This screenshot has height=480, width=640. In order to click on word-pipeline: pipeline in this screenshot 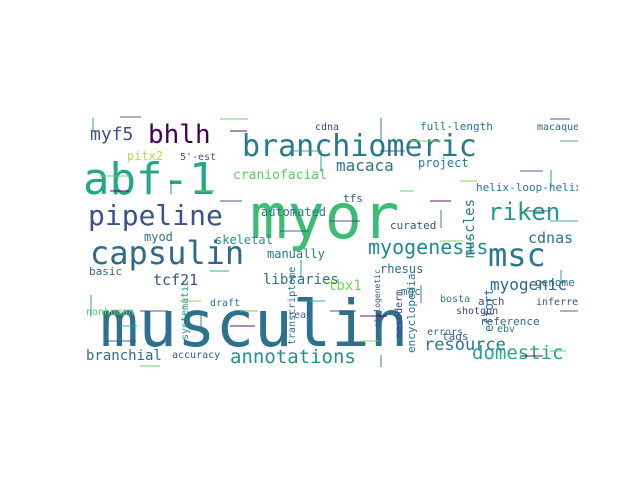, I will do `click(155, 215)`.